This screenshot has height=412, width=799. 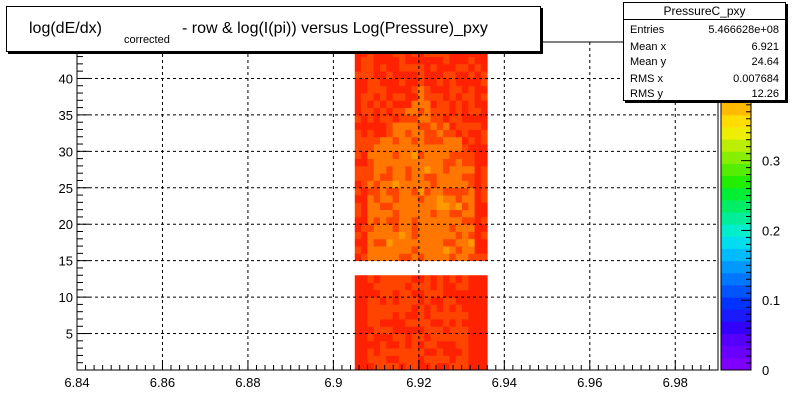 What do you see at coordinates (66, 224) in the screenshot?
I see `y-tick-label: 20` at bounding box center [66, 224].